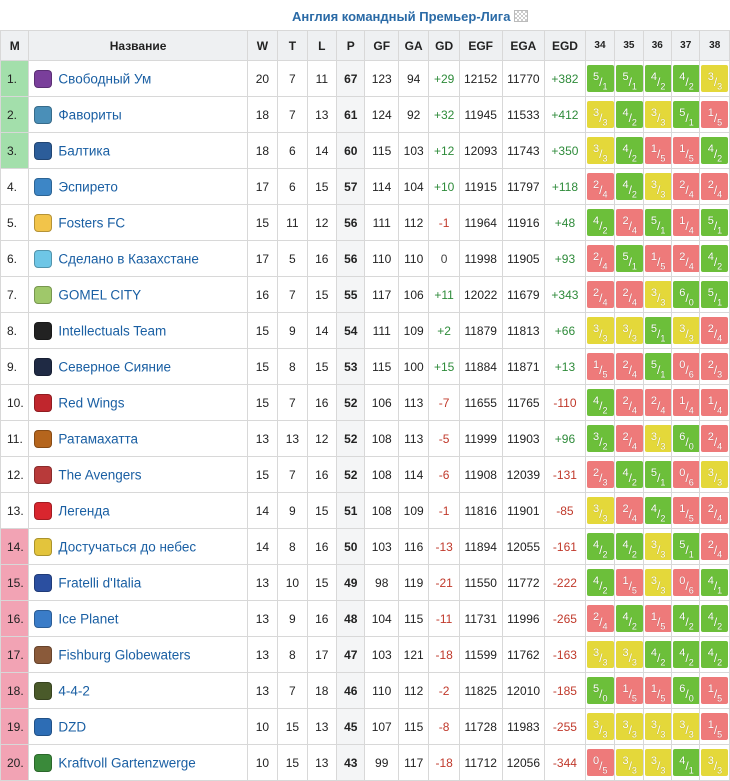 This screenshot has width=730, height=781. I want to click on header-round: 36, so click(657, 45).